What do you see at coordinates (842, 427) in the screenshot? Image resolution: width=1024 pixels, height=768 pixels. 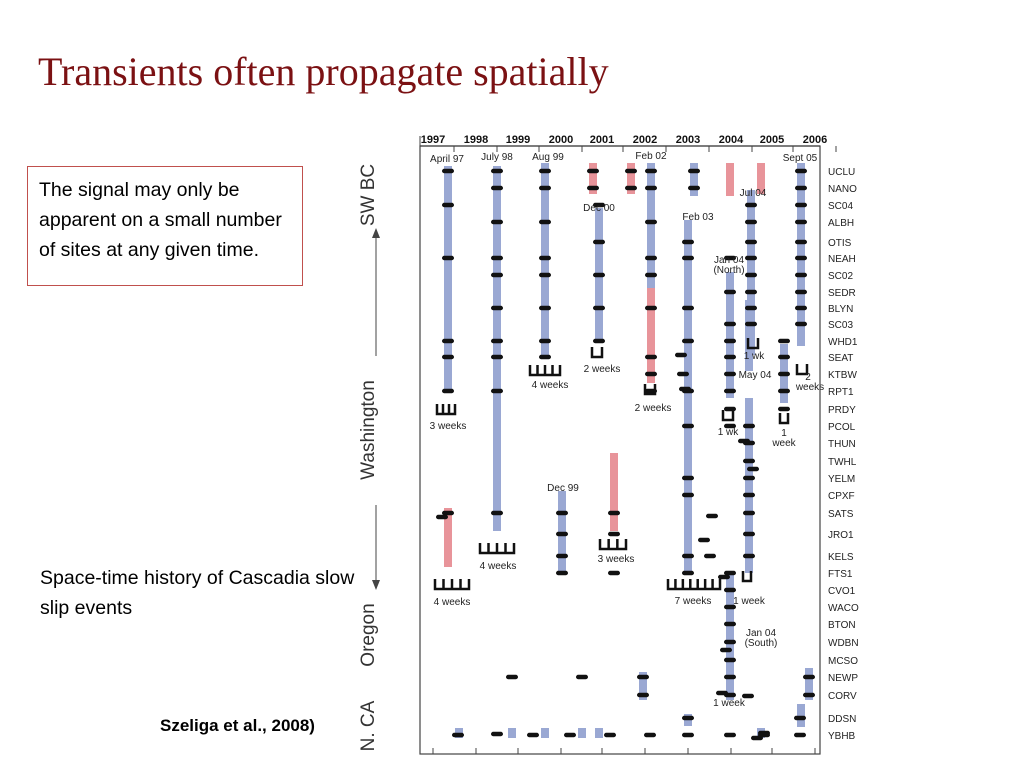 I see `station-label: PCOL` at bounding box center [842, 427].